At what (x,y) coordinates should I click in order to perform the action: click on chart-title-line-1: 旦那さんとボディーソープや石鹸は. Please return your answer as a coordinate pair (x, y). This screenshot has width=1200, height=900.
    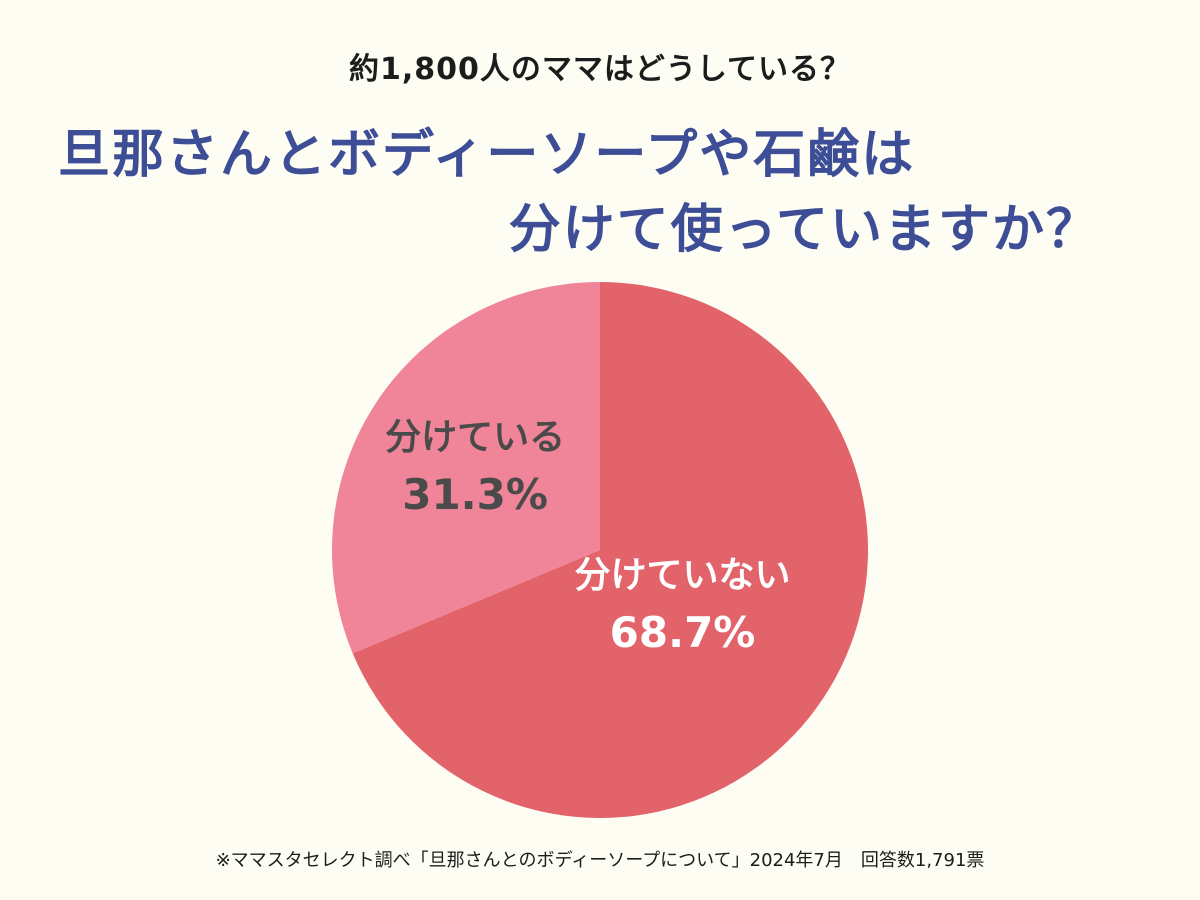
    Looking at the image, I should click on (487, 155).